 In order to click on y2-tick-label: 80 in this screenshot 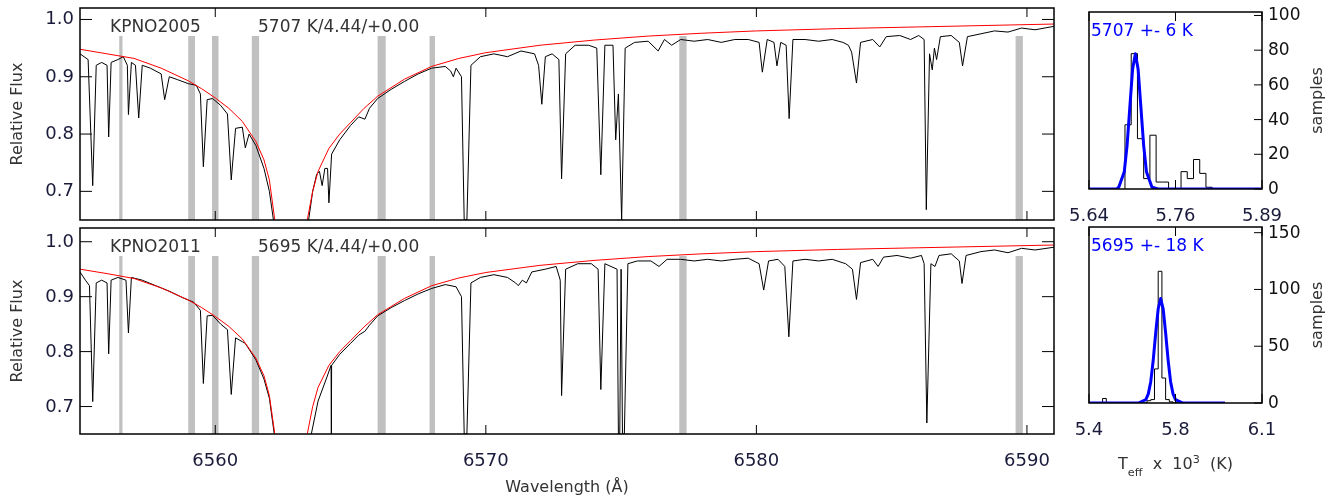, I will do `click(1279, 49)`.